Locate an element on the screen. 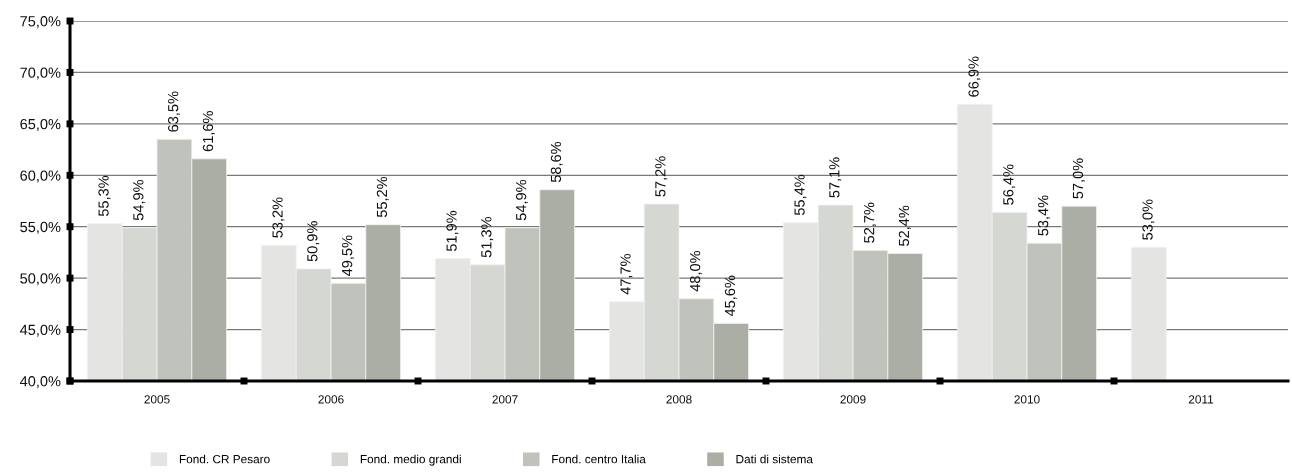 This screenshot has height=472, width=1292. y-tick-label: 75,0% is located at coordinates (40, 22).